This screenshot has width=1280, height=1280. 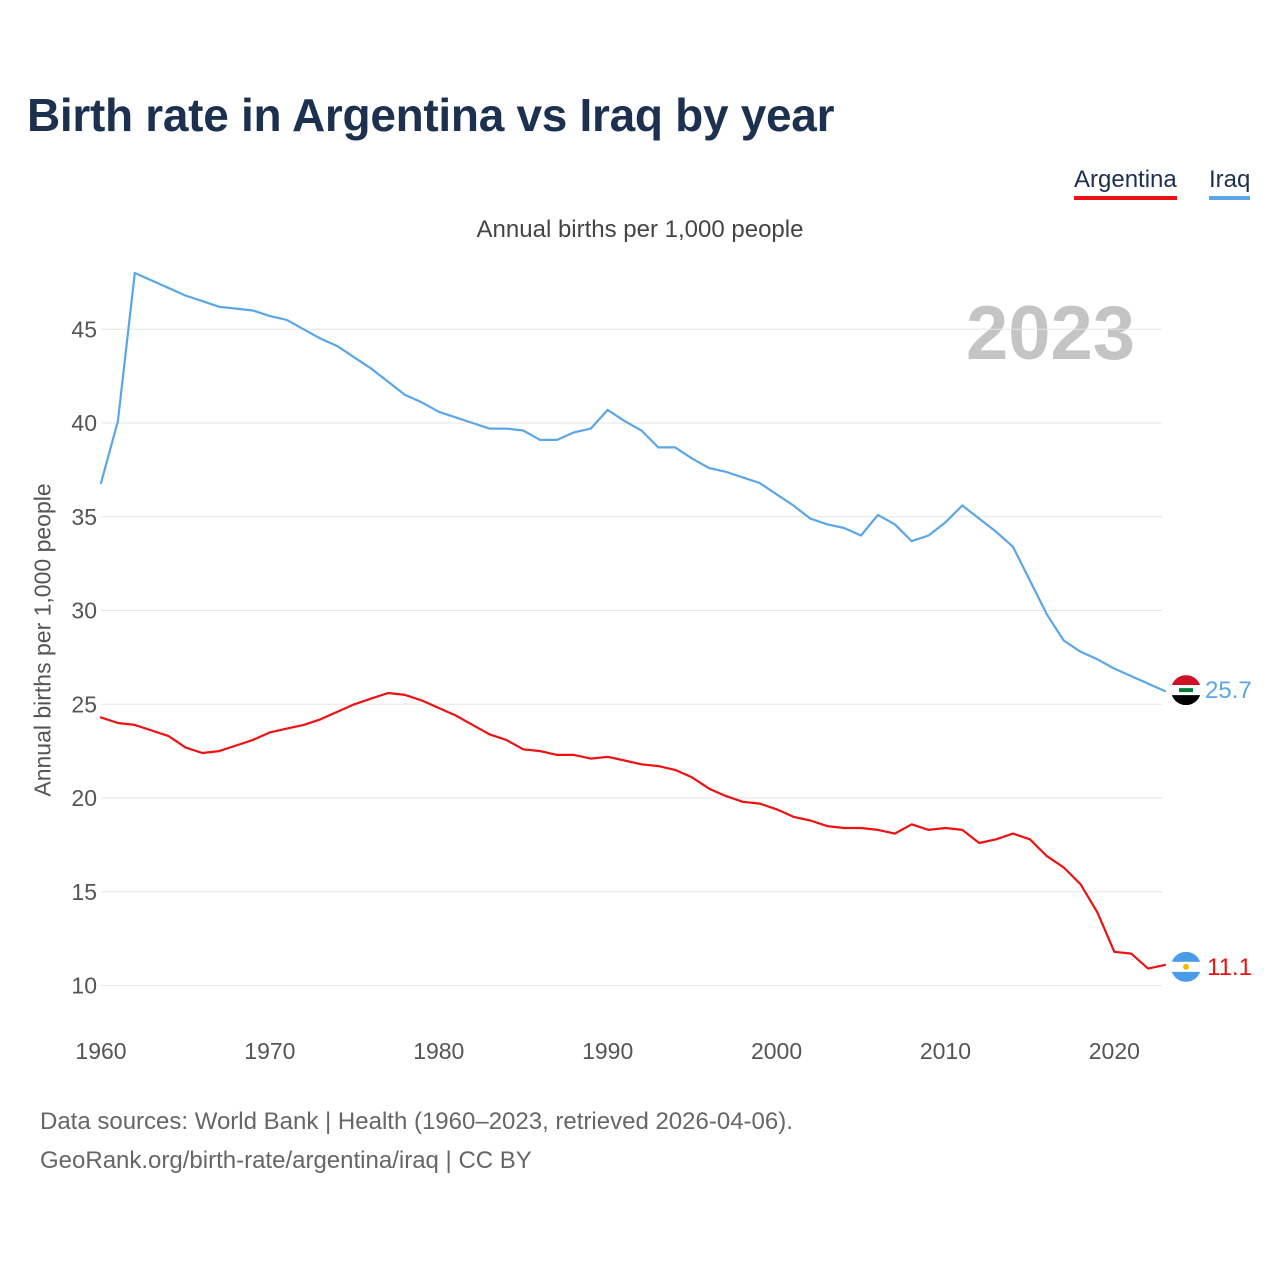 I want to click on x-tick-labels: 1960 1970 1980 1990 2000 2010 2020, so click(x=607, y=1051).